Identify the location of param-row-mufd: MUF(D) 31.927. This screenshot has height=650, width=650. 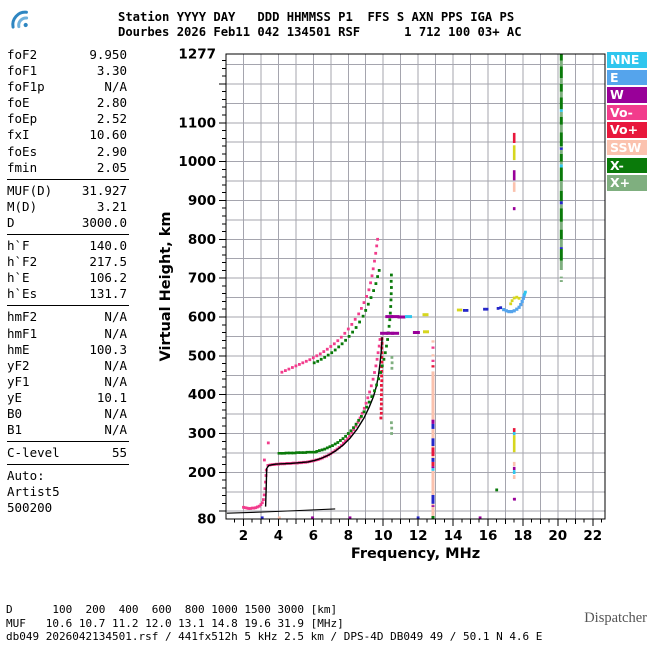
(67, 191).